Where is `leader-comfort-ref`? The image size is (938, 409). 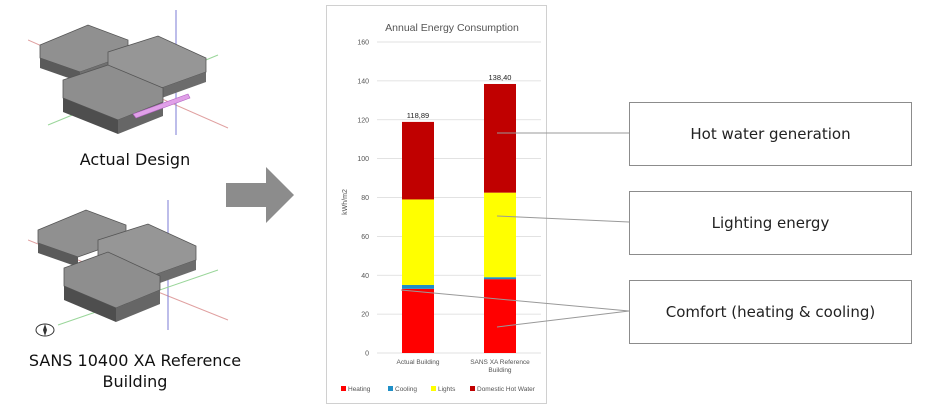
leader-comfort-ref is located at coordinates (563, 319).